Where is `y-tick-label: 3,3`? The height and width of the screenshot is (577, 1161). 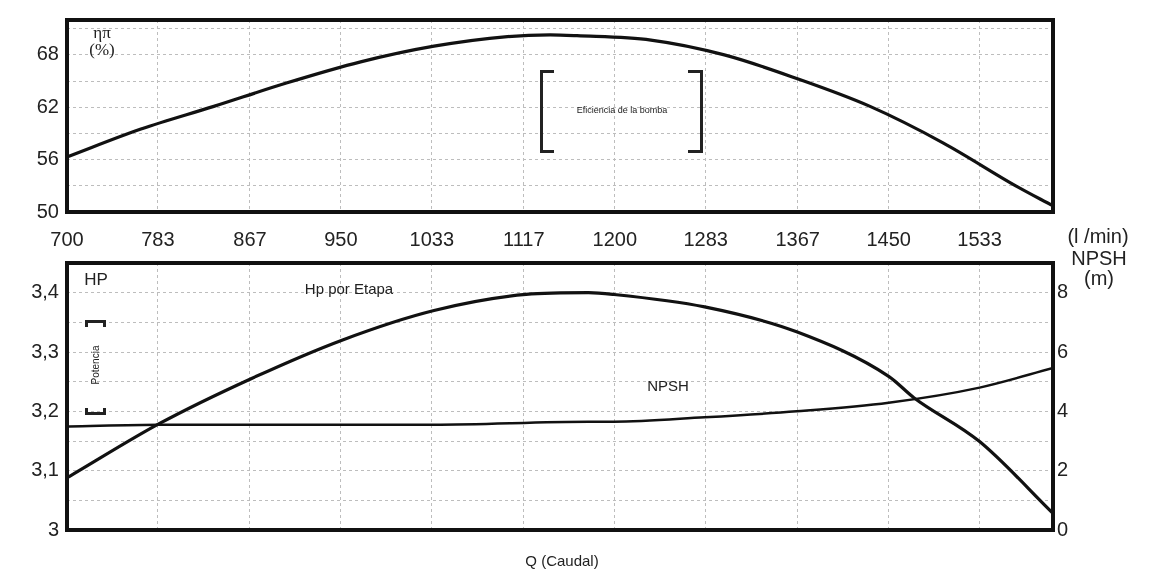
y-tick-label: 3,3 is located at coordinates (45, 350).